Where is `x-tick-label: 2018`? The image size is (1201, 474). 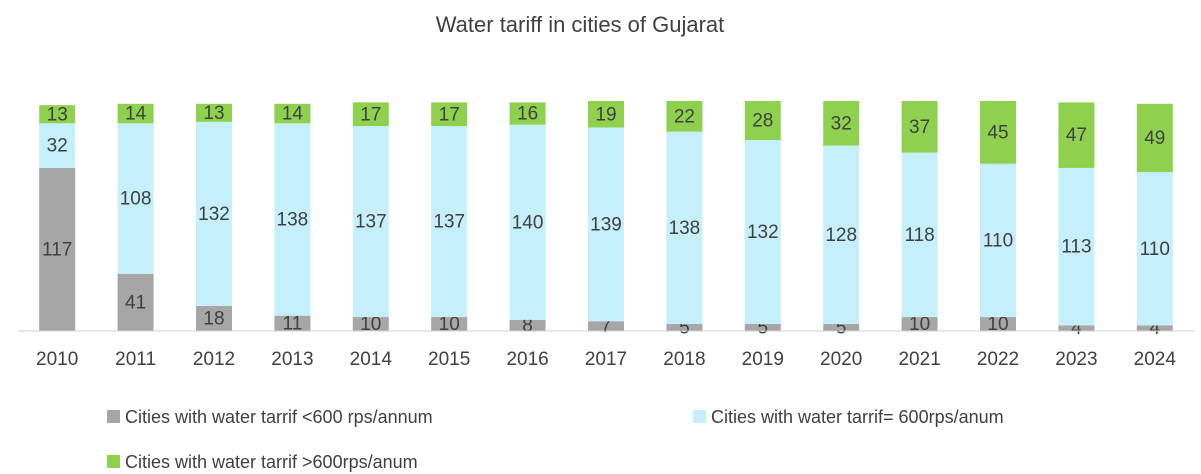
x-tick-label: 2018 is located at coordinates (684, 359).